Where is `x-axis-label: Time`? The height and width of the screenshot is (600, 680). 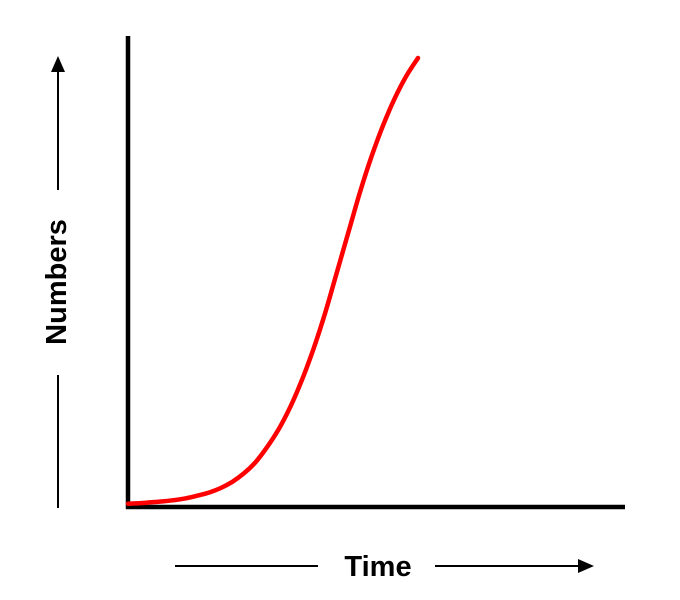 x-axis-label: Time is located at coordinates (377, 567).